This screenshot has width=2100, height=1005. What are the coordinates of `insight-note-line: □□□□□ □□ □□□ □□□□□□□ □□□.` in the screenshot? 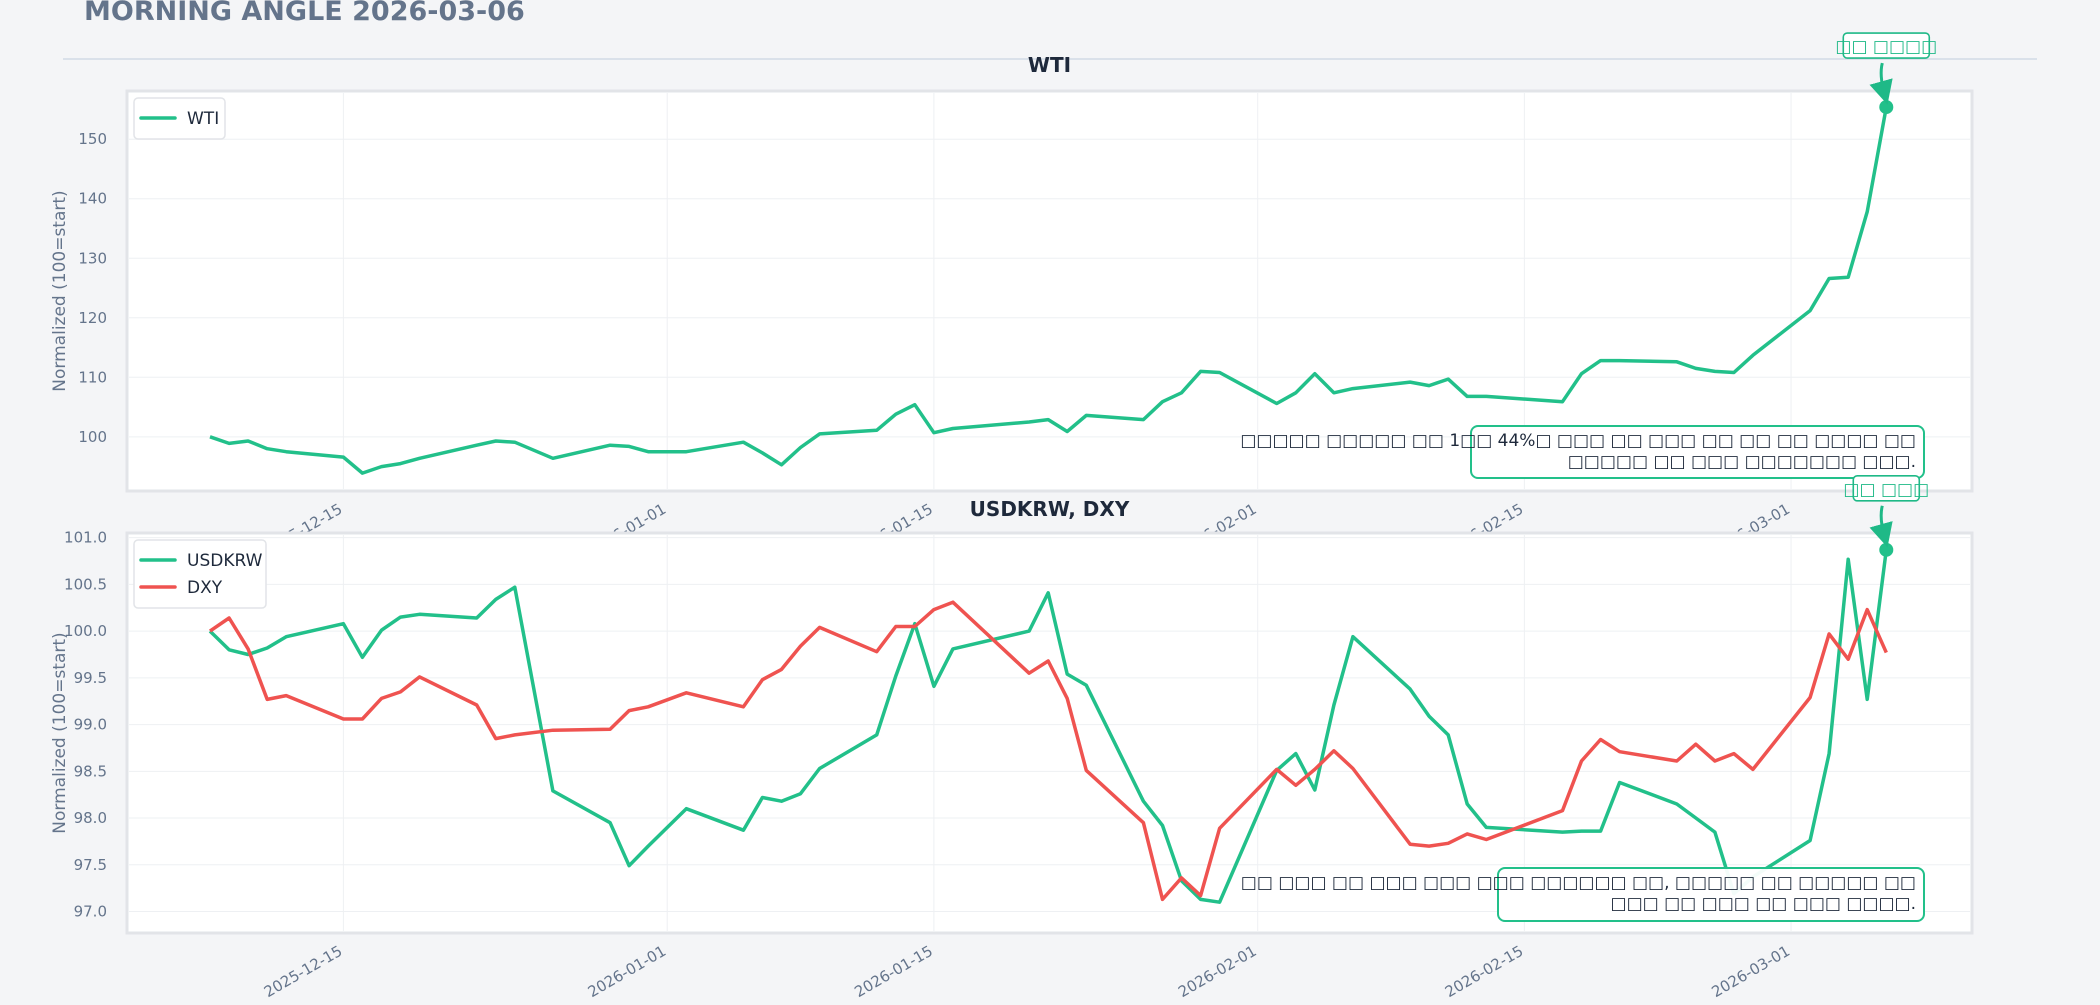 It's located at (1742, 462).